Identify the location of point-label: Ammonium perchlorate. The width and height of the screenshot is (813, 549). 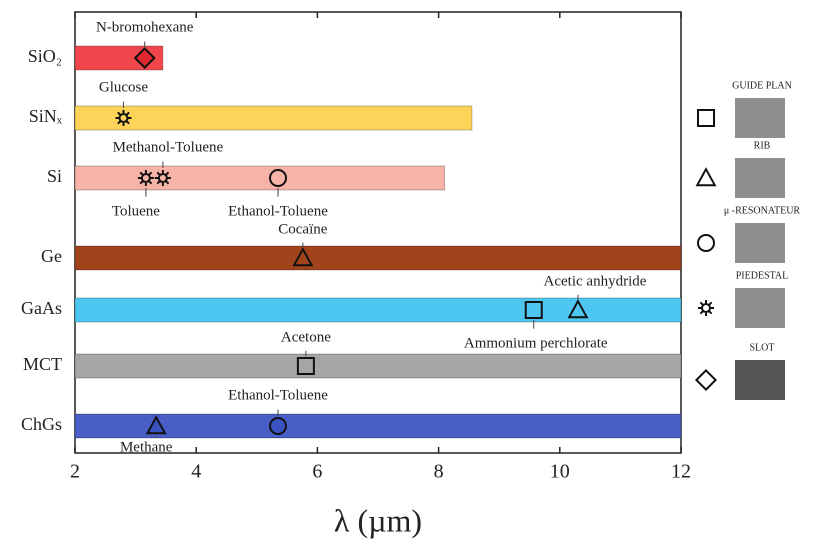
(536, 343).